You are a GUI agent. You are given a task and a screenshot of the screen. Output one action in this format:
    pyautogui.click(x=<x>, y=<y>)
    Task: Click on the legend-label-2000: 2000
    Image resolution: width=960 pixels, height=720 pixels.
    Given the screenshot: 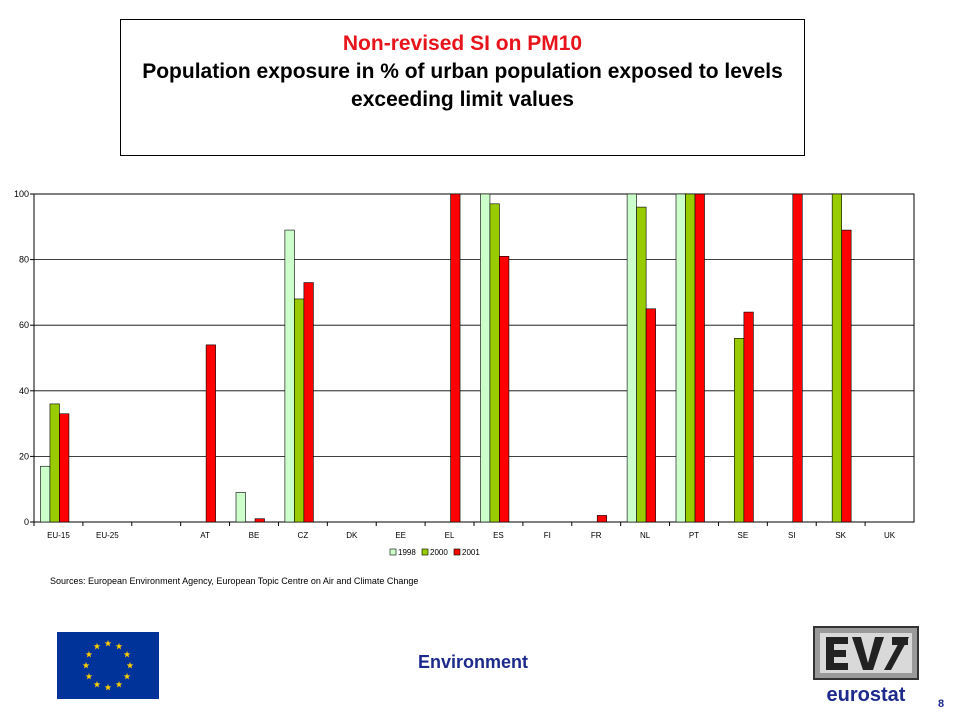 What is the action you would take?
    pyautogui.click(x=439, y=552)
    